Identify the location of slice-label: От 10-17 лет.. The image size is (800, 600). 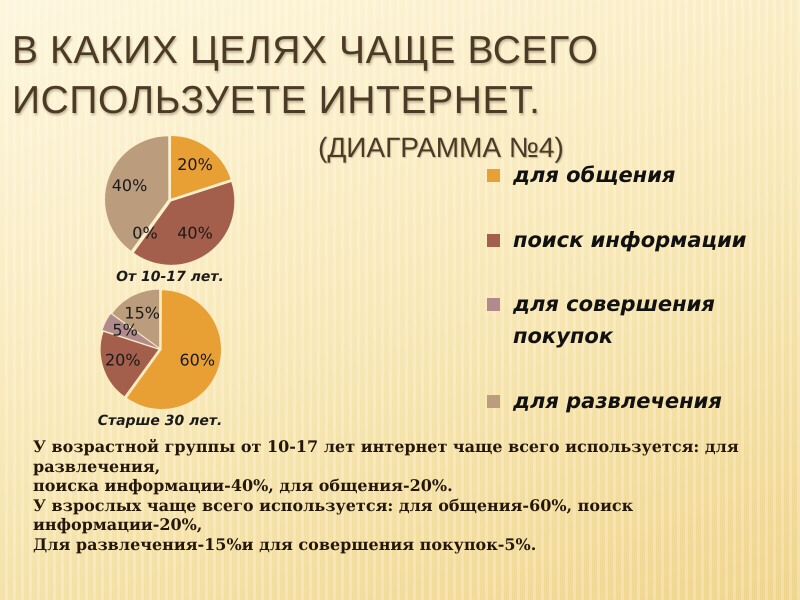
(170, 277).